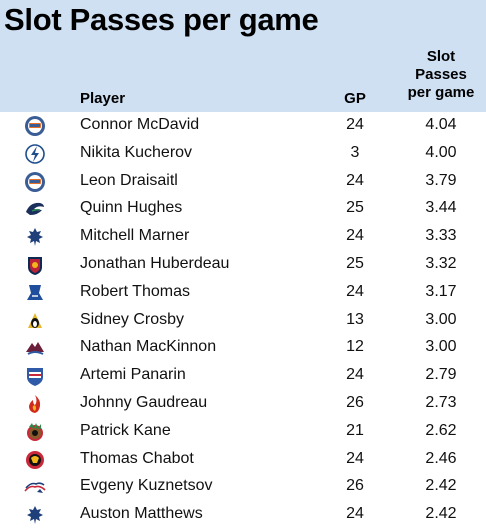 The height and width of the screenshot is (530, 486). I want to click on slot-passes-per-game: 2.62, so click(441, 430).